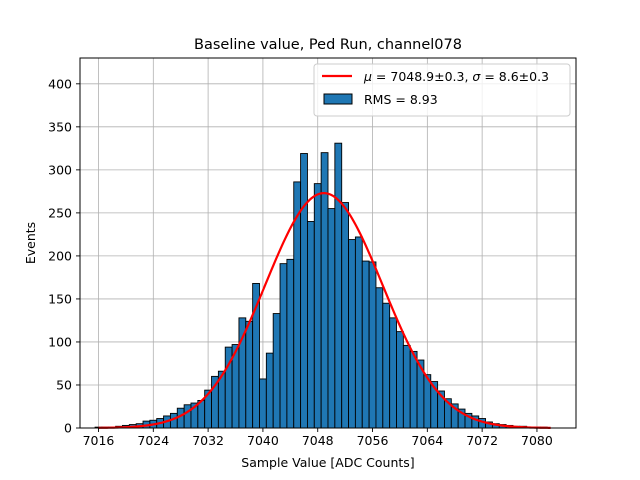  I want to click on legend-box, so click(442, 90).